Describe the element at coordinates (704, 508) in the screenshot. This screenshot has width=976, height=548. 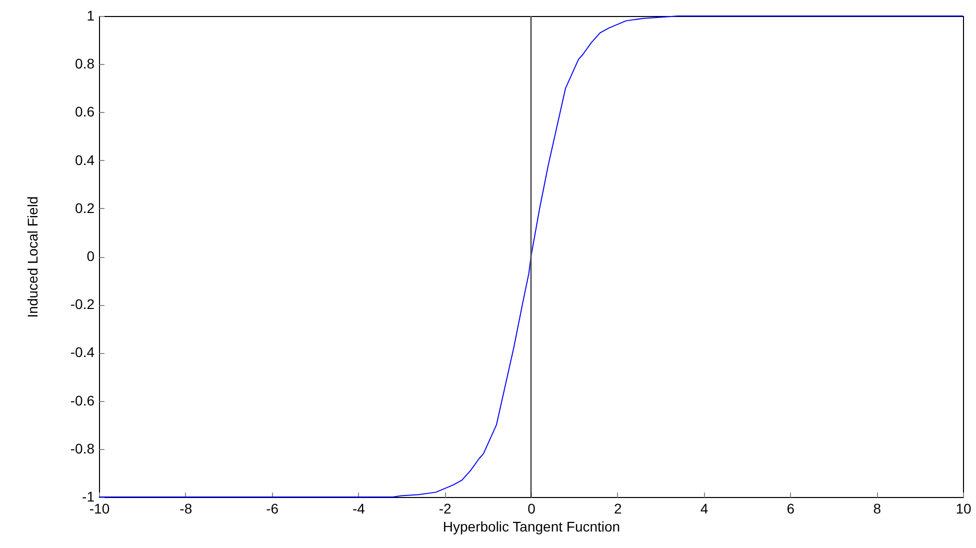
I see `x-tick-label: 4` at that location.